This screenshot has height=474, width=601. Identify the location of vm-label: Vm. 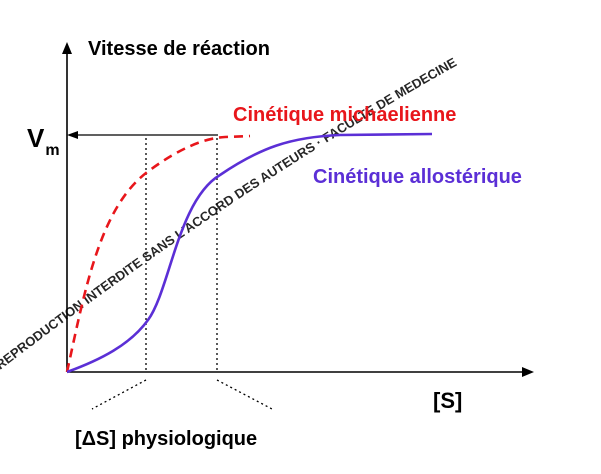
(43, 141).